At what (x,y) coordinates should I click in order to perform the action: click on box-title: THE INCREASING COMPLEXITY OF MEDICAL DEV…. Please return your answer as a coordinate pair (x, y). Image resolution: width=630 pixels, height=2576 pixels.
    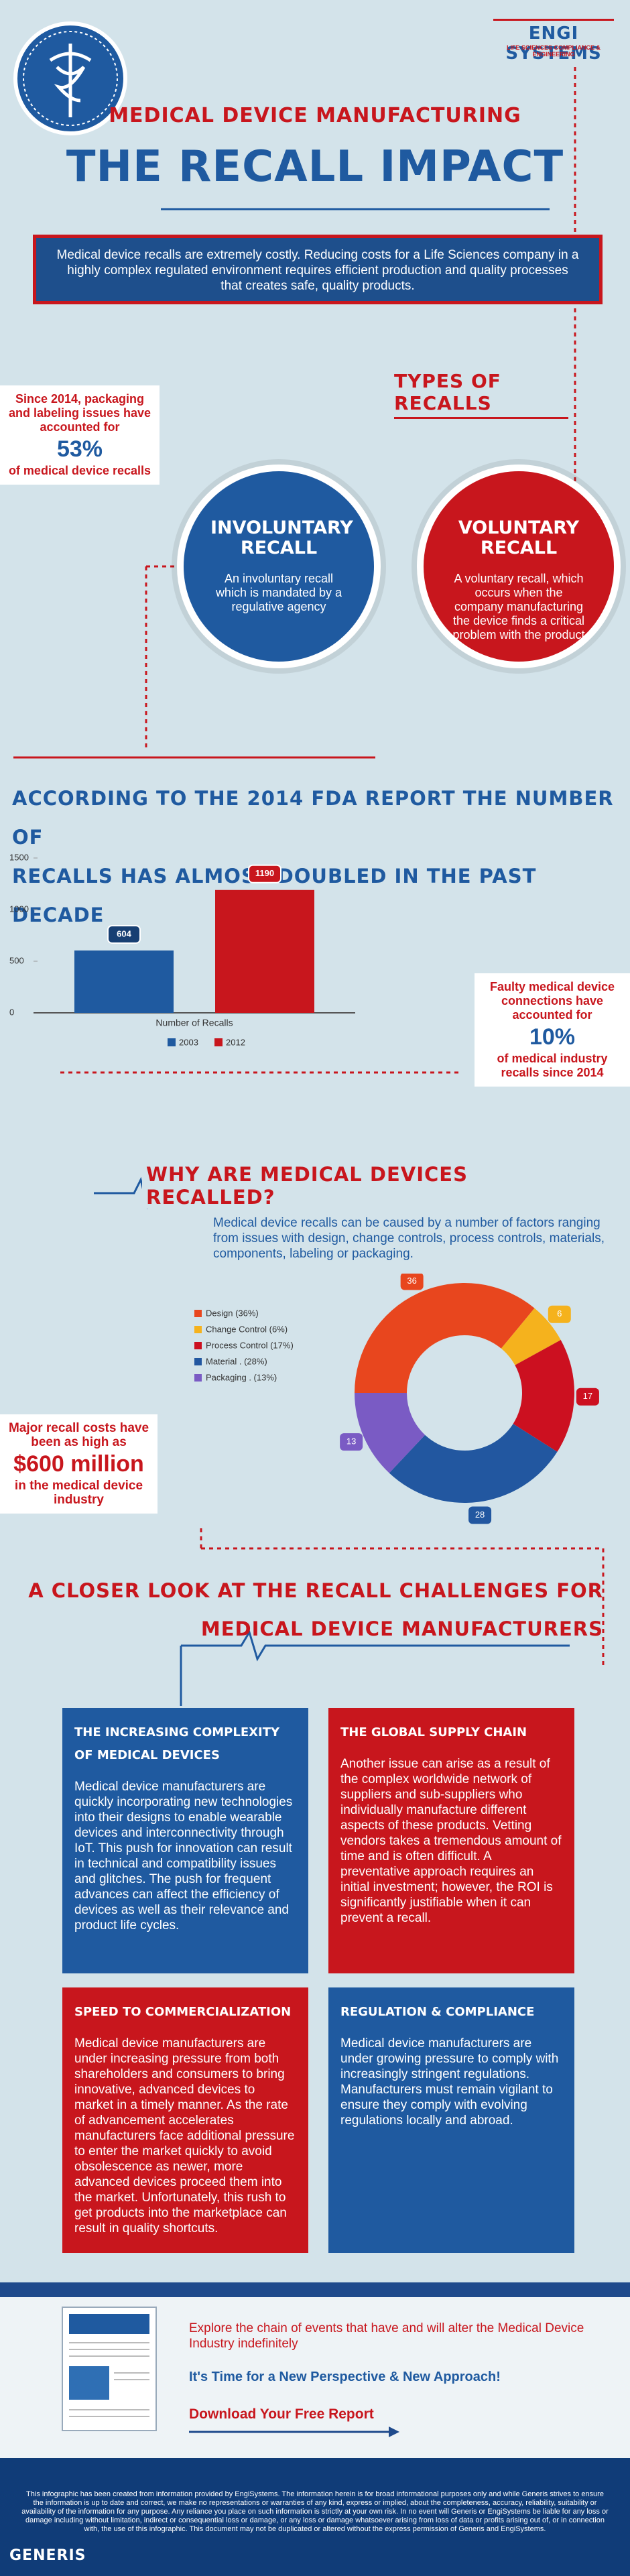
    Looking at the image, I should click on (176, 1743).